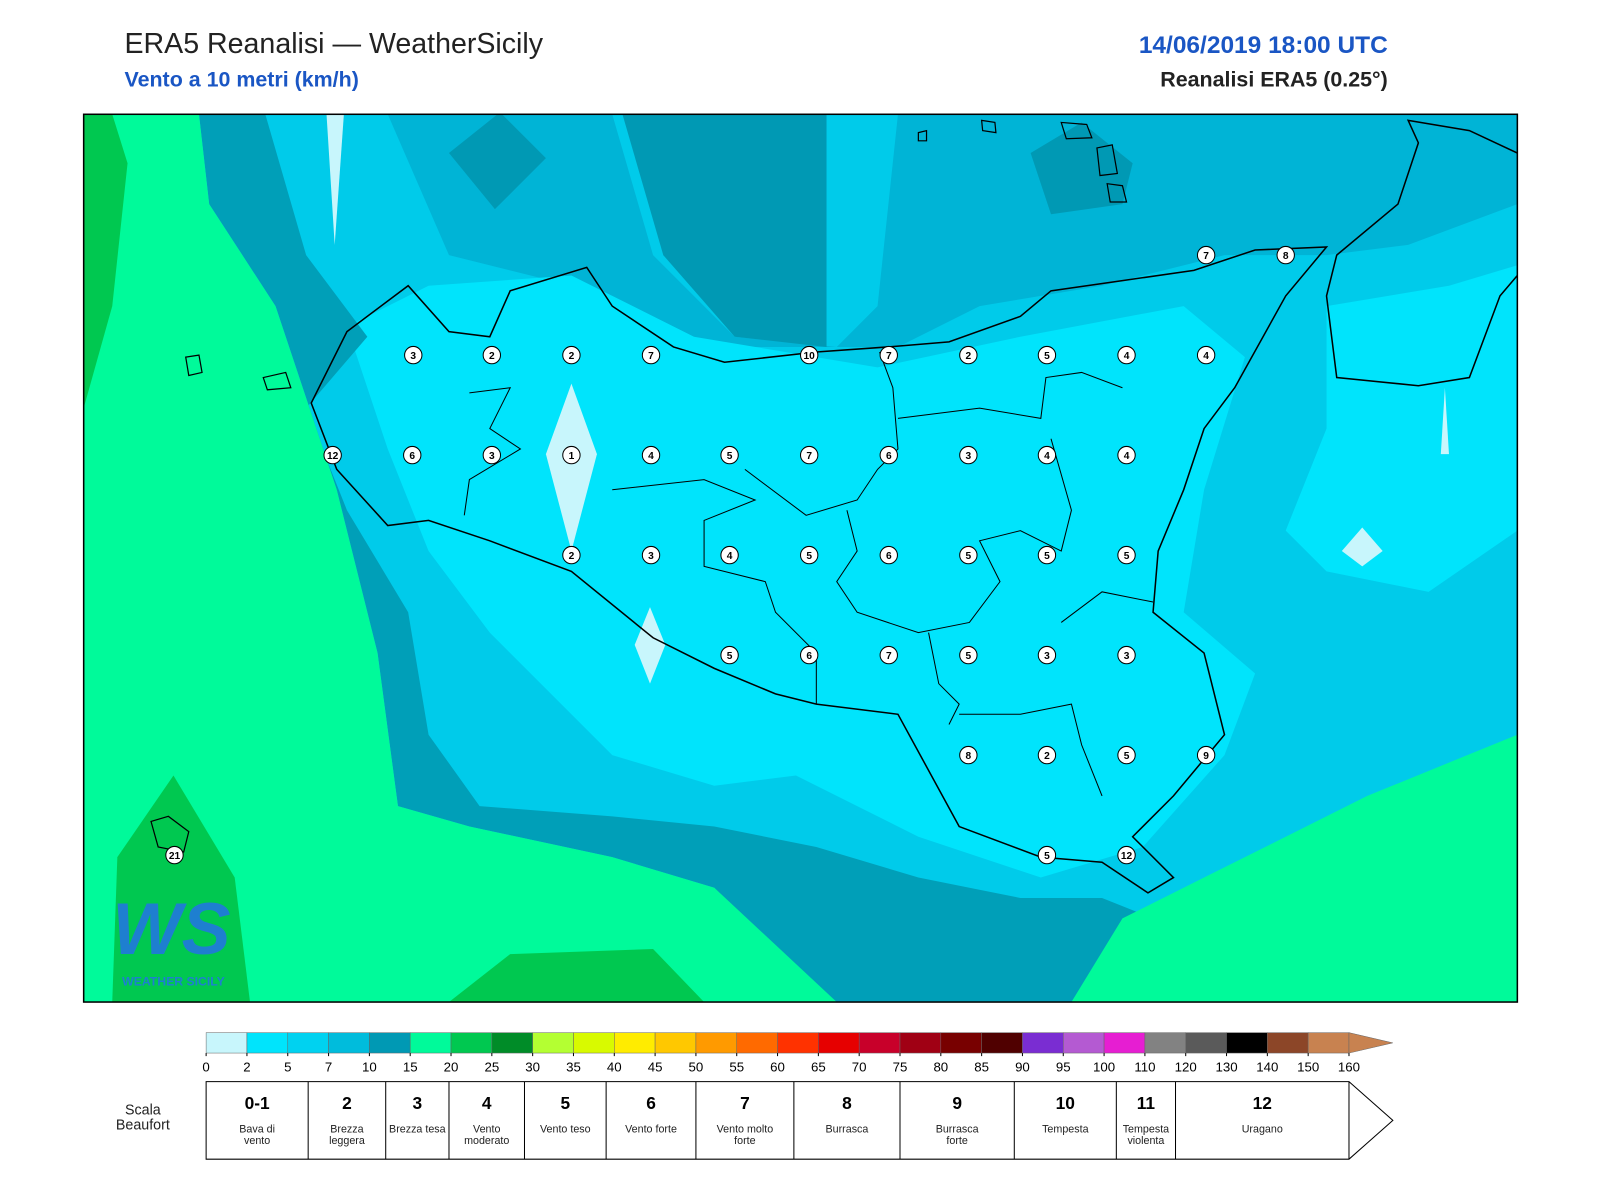 The image size is (1600, 1200). Describe the element at coordinates (241, 80) in the screenshot. I see `subtitle: Vento a 10 metri (km/h)` at that location.